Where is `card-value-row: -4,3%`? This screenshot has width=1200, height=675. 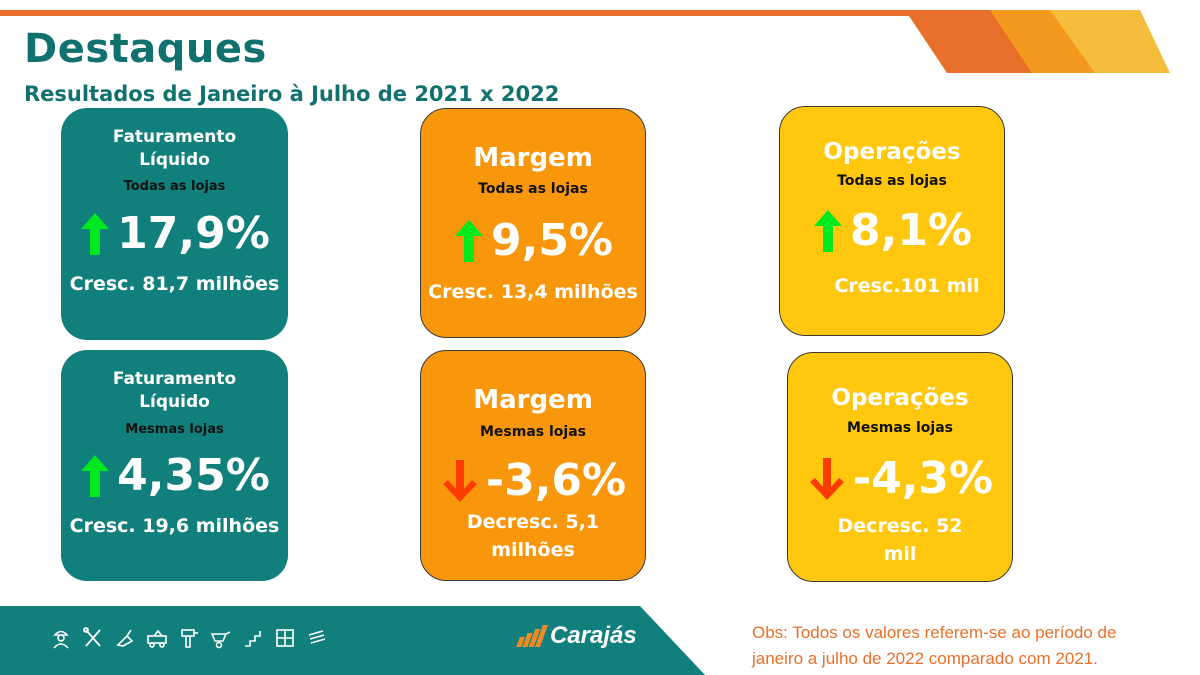
card-value-row: -4,3% is located at coordinates (900, 478).